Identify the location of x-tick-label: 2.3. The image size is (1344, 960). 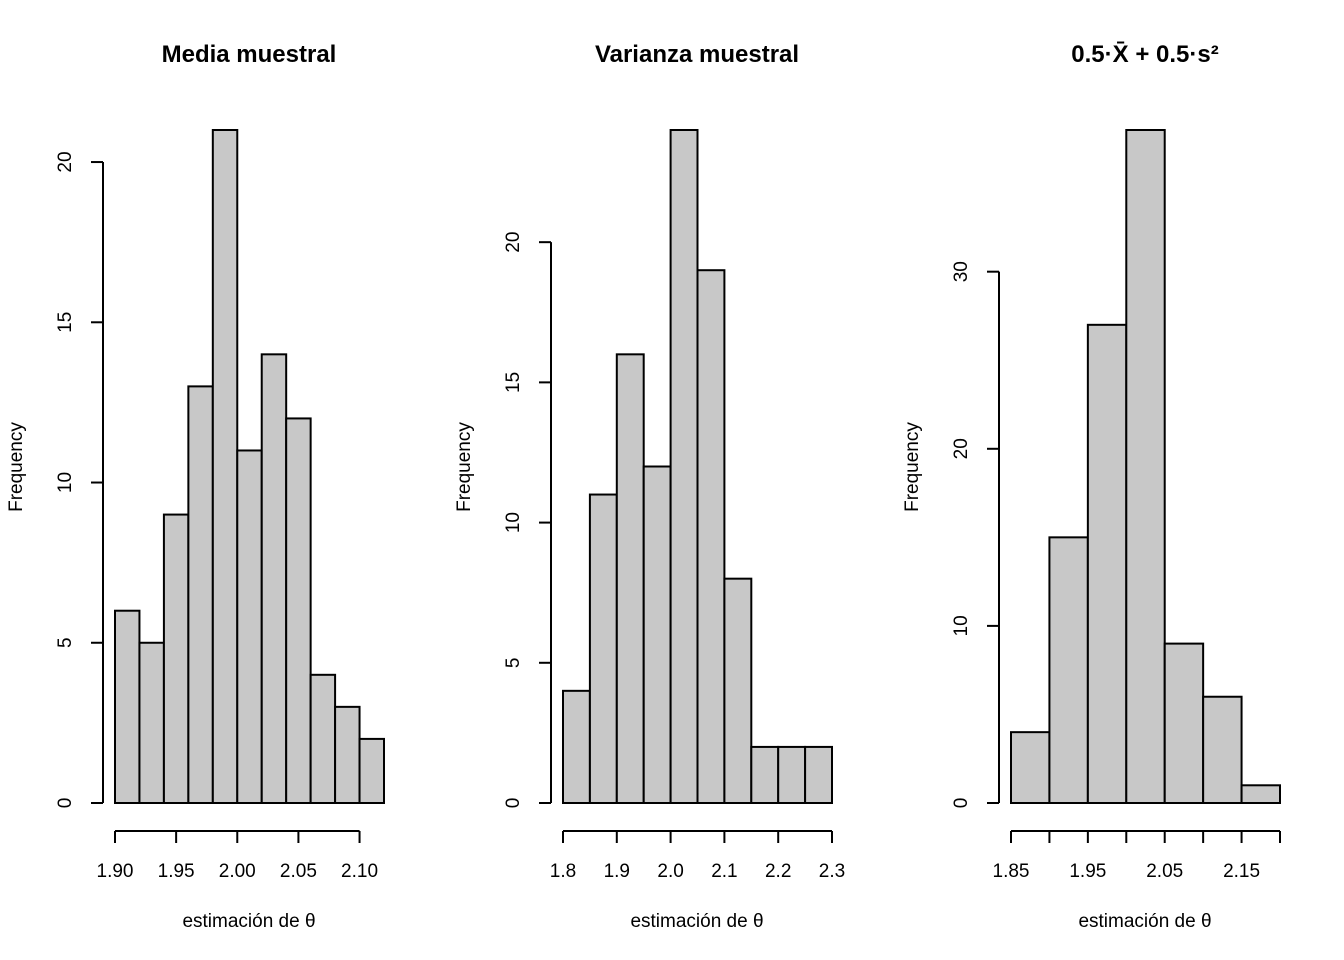
(832, 871).